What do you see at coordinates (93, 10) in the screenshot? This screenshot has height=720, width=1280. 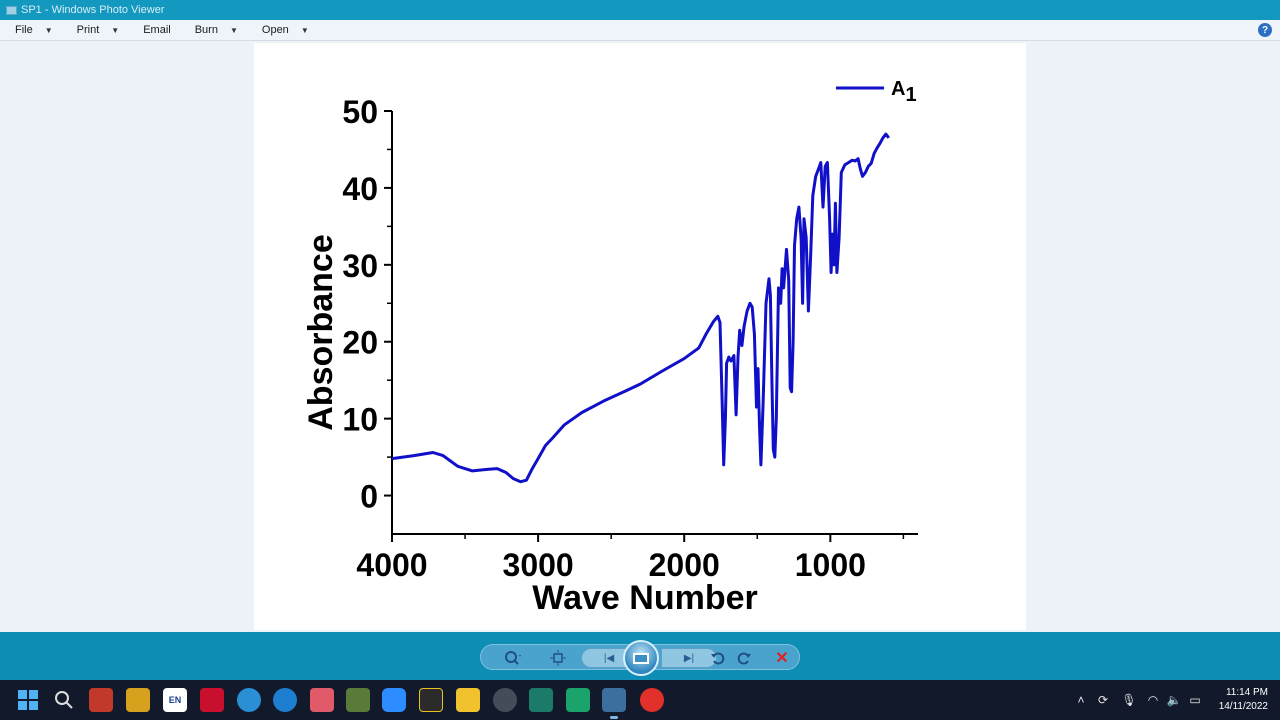 I see `window-title: SP1 - Windows Photo Viewer` at bounding box center [93, 10].